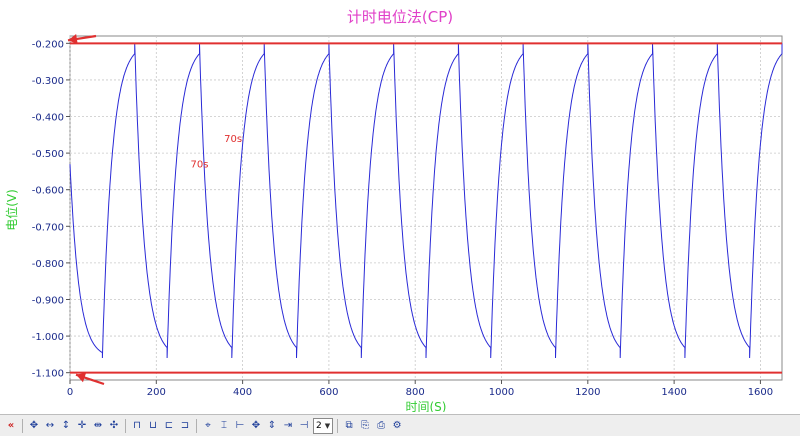 This screenshot has width=800, height=436. What do you see at coordinates (760, 392) in the screenshot?
I see `x-tick-label: 1600` at bounding box center [760, 392].